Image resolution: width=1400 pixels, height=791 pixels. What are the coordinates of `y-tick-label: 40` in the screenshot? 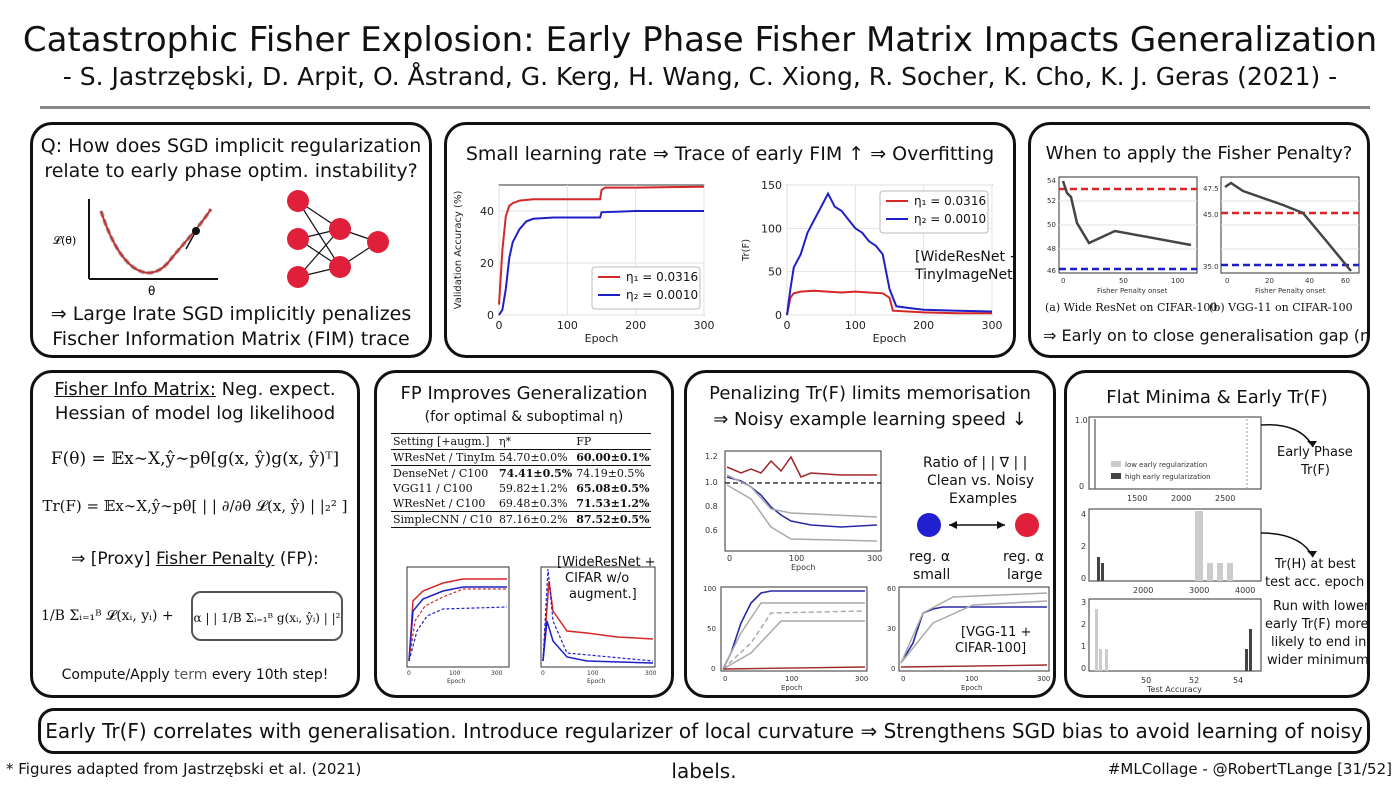 It's located at (487, 211).